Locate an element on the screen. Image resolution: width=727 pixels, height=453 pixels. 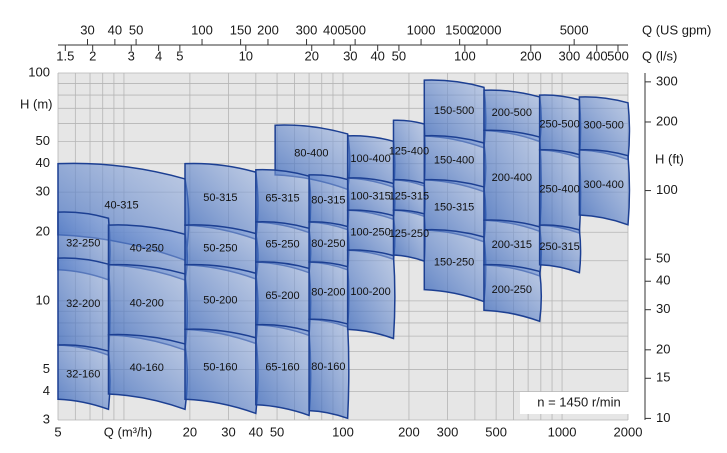
tile-label: 100-200 is located at coordinates (370, 292).